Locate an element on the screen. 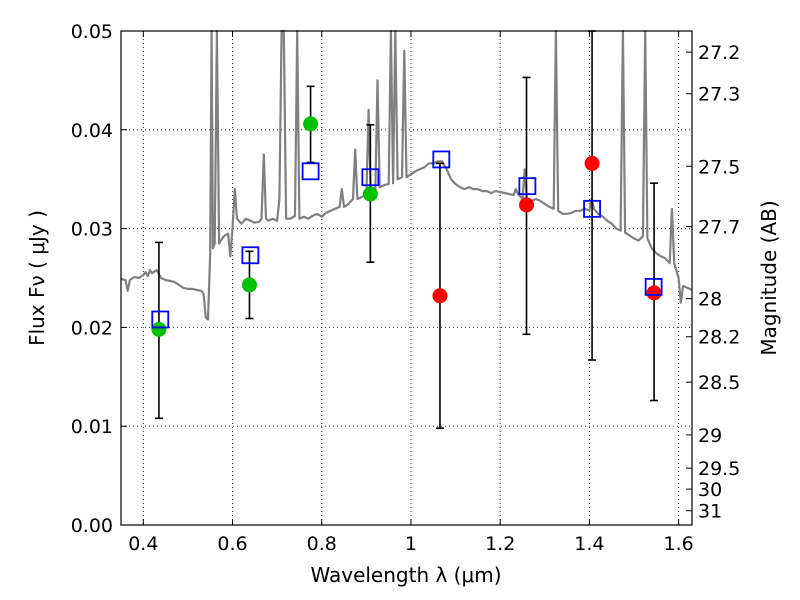 This screenshot has width=800, height=600. mag-tick-label: 27.7 is located at coordinates (719, 228).